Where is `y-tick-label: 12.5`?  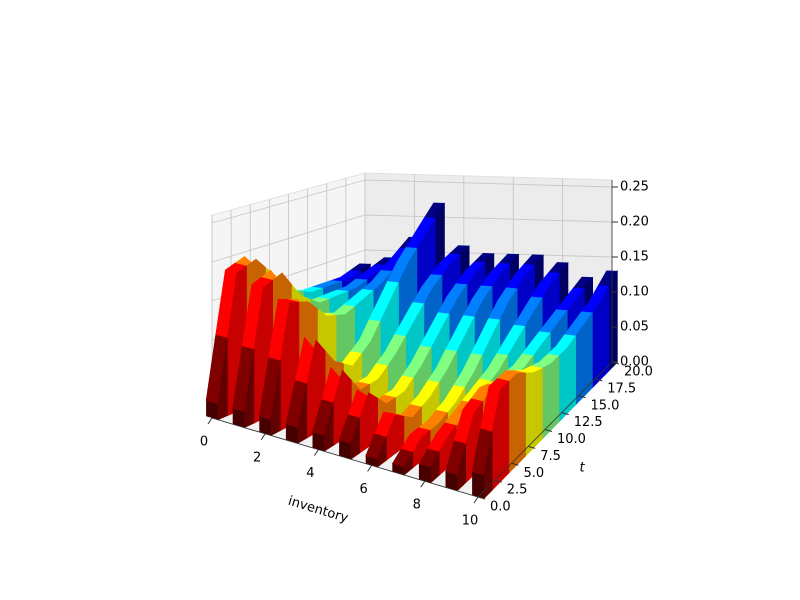
y-tick-label: 12.5 is located at coordinates (588, 422).